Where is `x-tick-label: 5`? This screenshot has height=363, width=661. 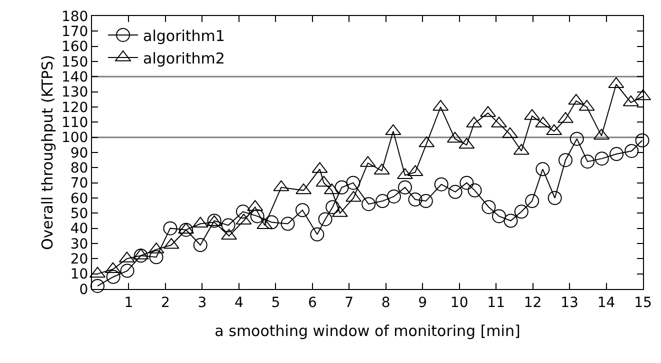 x-tick-label: 5 is located at coordinates (275, 302).